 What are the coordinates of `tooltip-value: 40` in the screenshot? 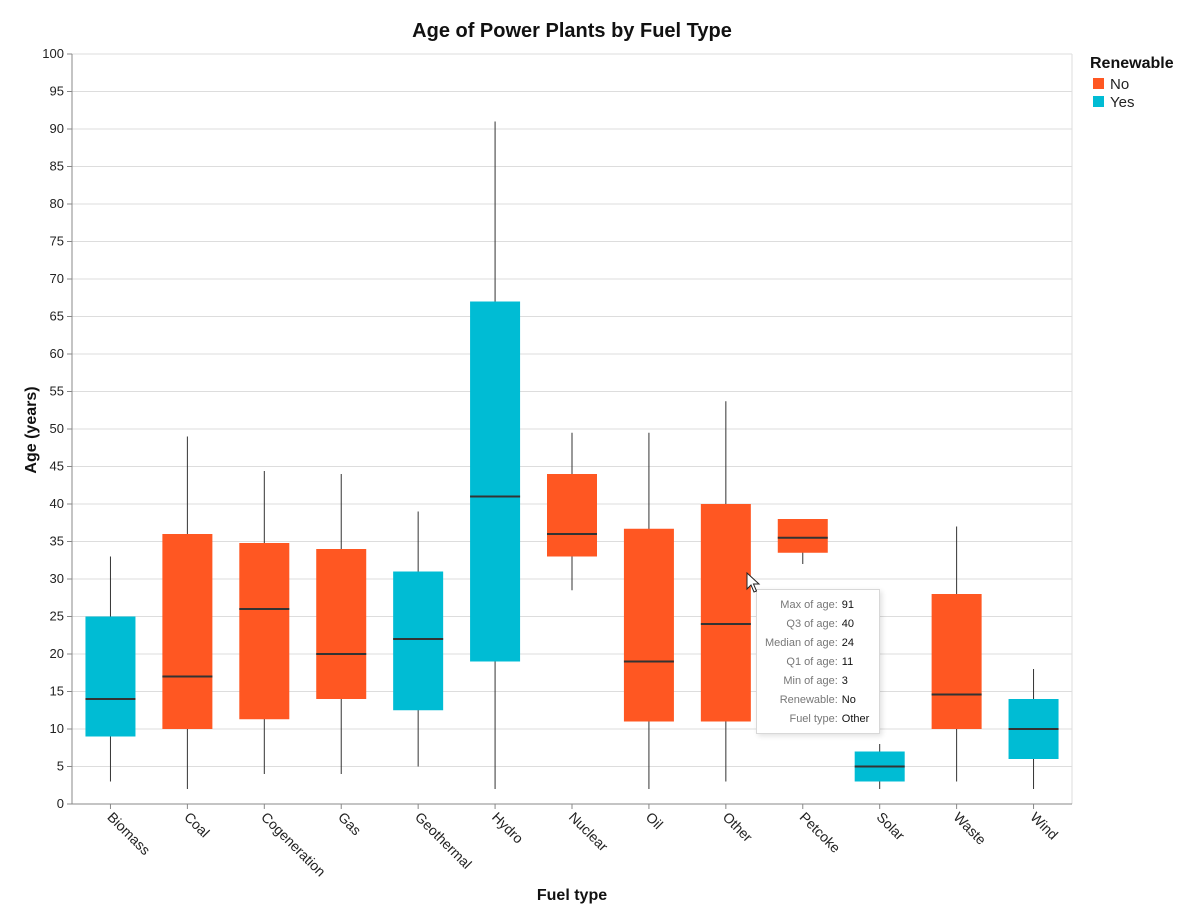 It's located at (848, 624).